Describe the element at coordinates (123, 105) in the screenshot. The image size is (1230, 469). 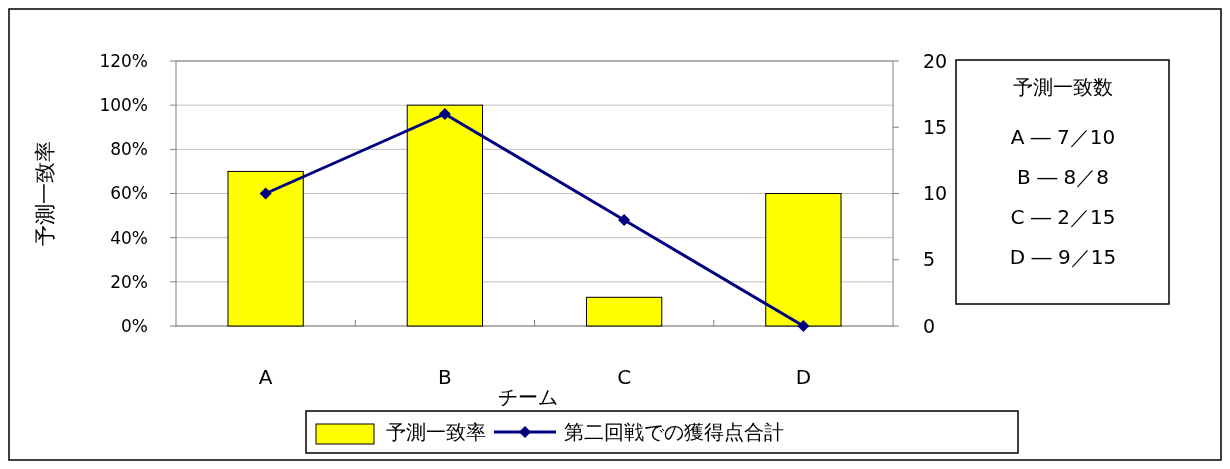
I see `y-tick-label: 100%` at that location.